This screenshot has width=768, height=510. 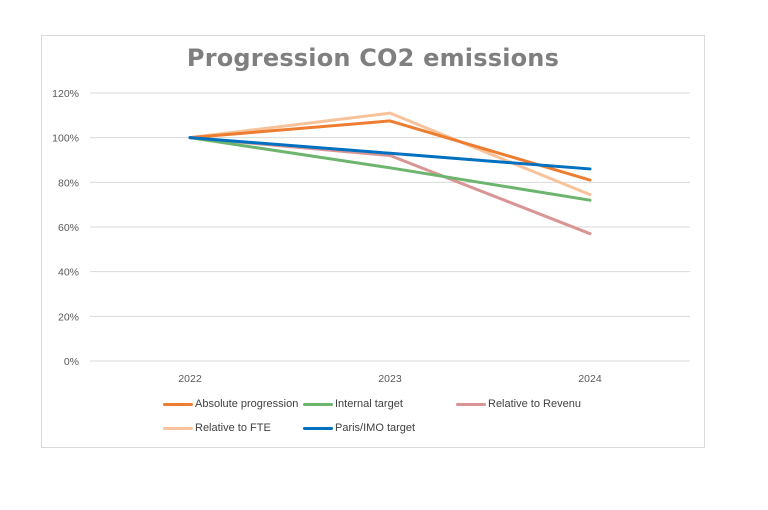 I want to click on y-tick-label: 100%, so click(x=65, y=139).